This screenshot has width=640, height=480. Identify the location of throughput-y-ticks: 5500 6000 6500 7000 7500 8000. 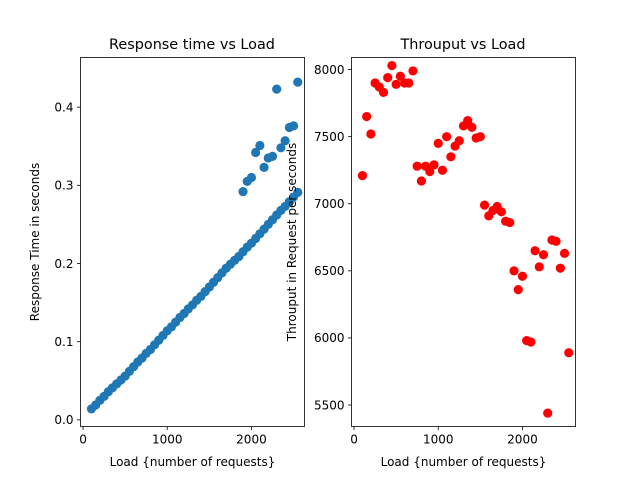
(333, 237).